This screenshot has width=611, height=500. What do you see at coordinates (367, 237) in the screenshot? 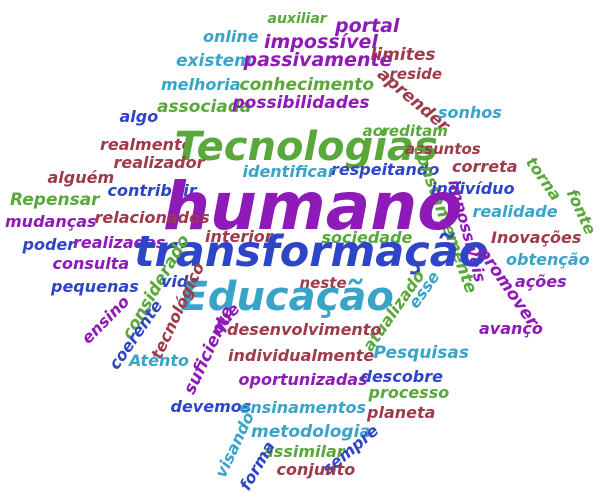
I see `word-sociedade: sociedade` at bounding box center [367, 237].